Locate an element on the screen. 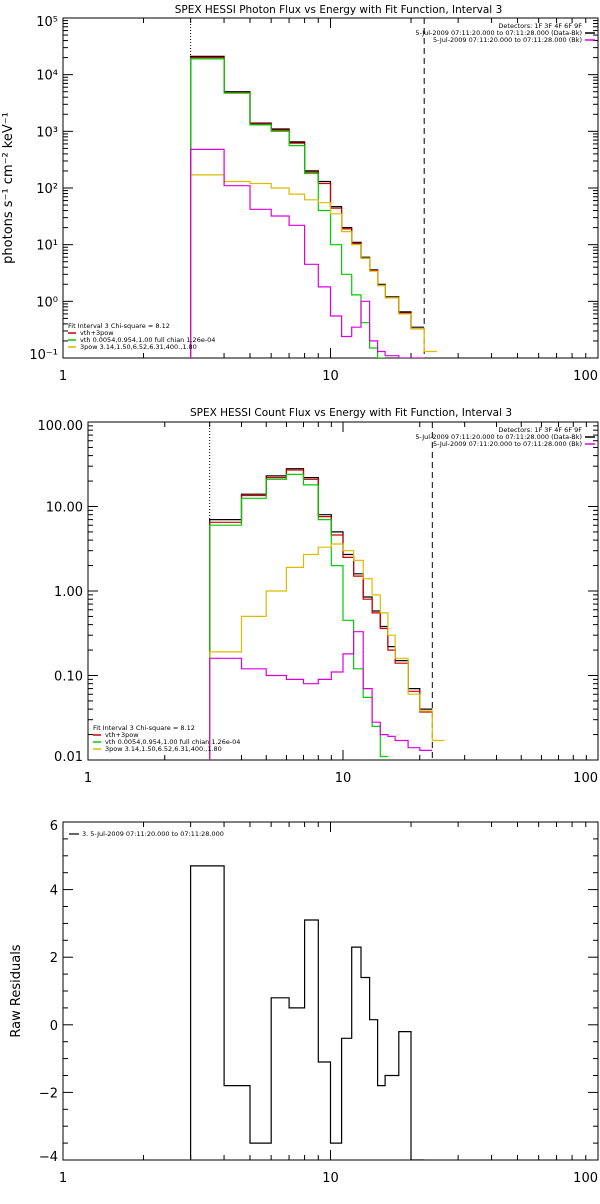 The height and width of the screenshot is (1204, 600). y-tick-label: 100.00 is located at coordinates (61, 426).